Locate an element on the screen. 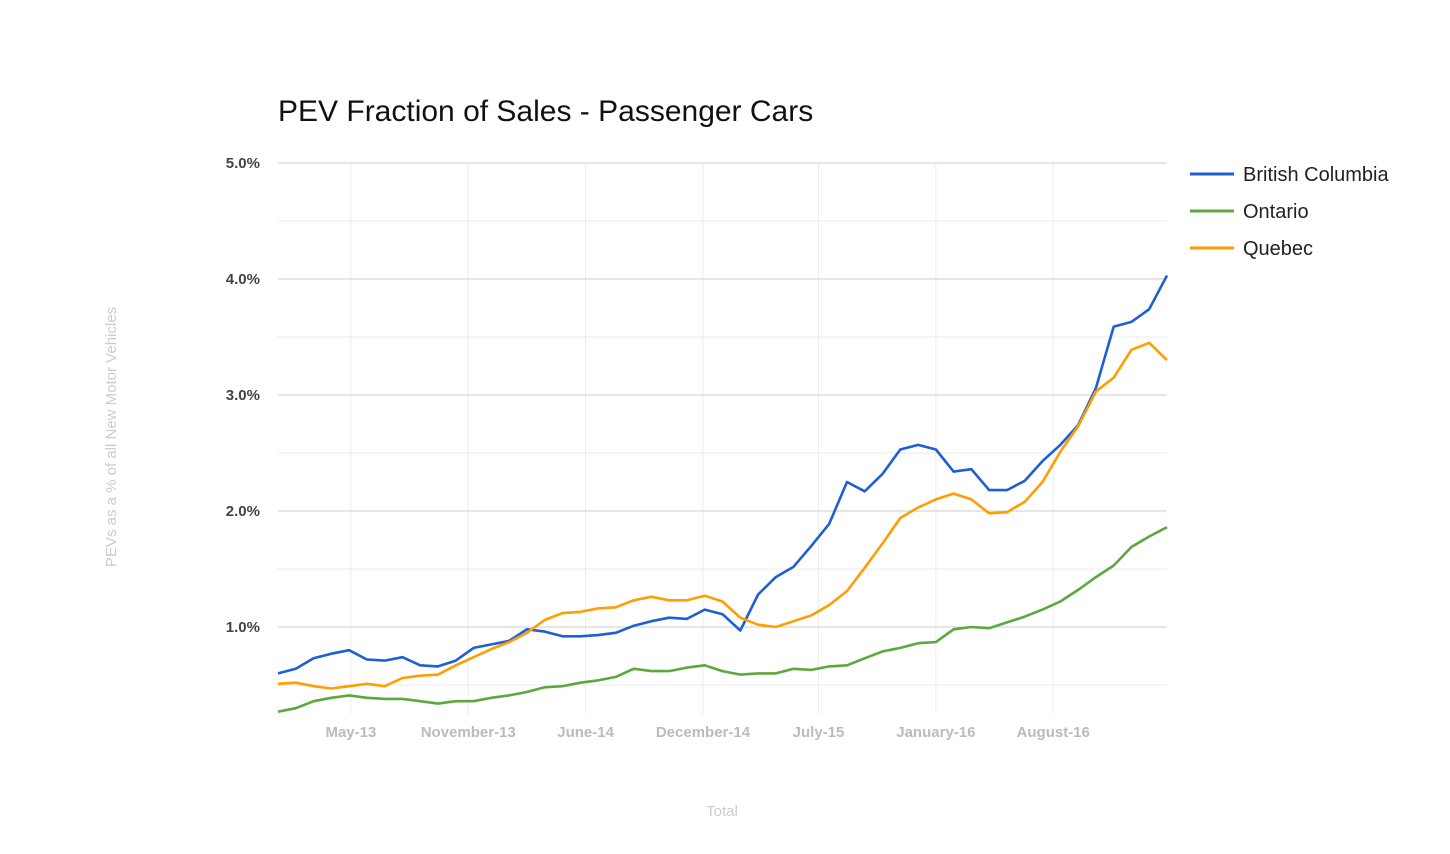 The image size is (1450, 854). x-tick-label: November-13 is located at coordinates (468, 732).